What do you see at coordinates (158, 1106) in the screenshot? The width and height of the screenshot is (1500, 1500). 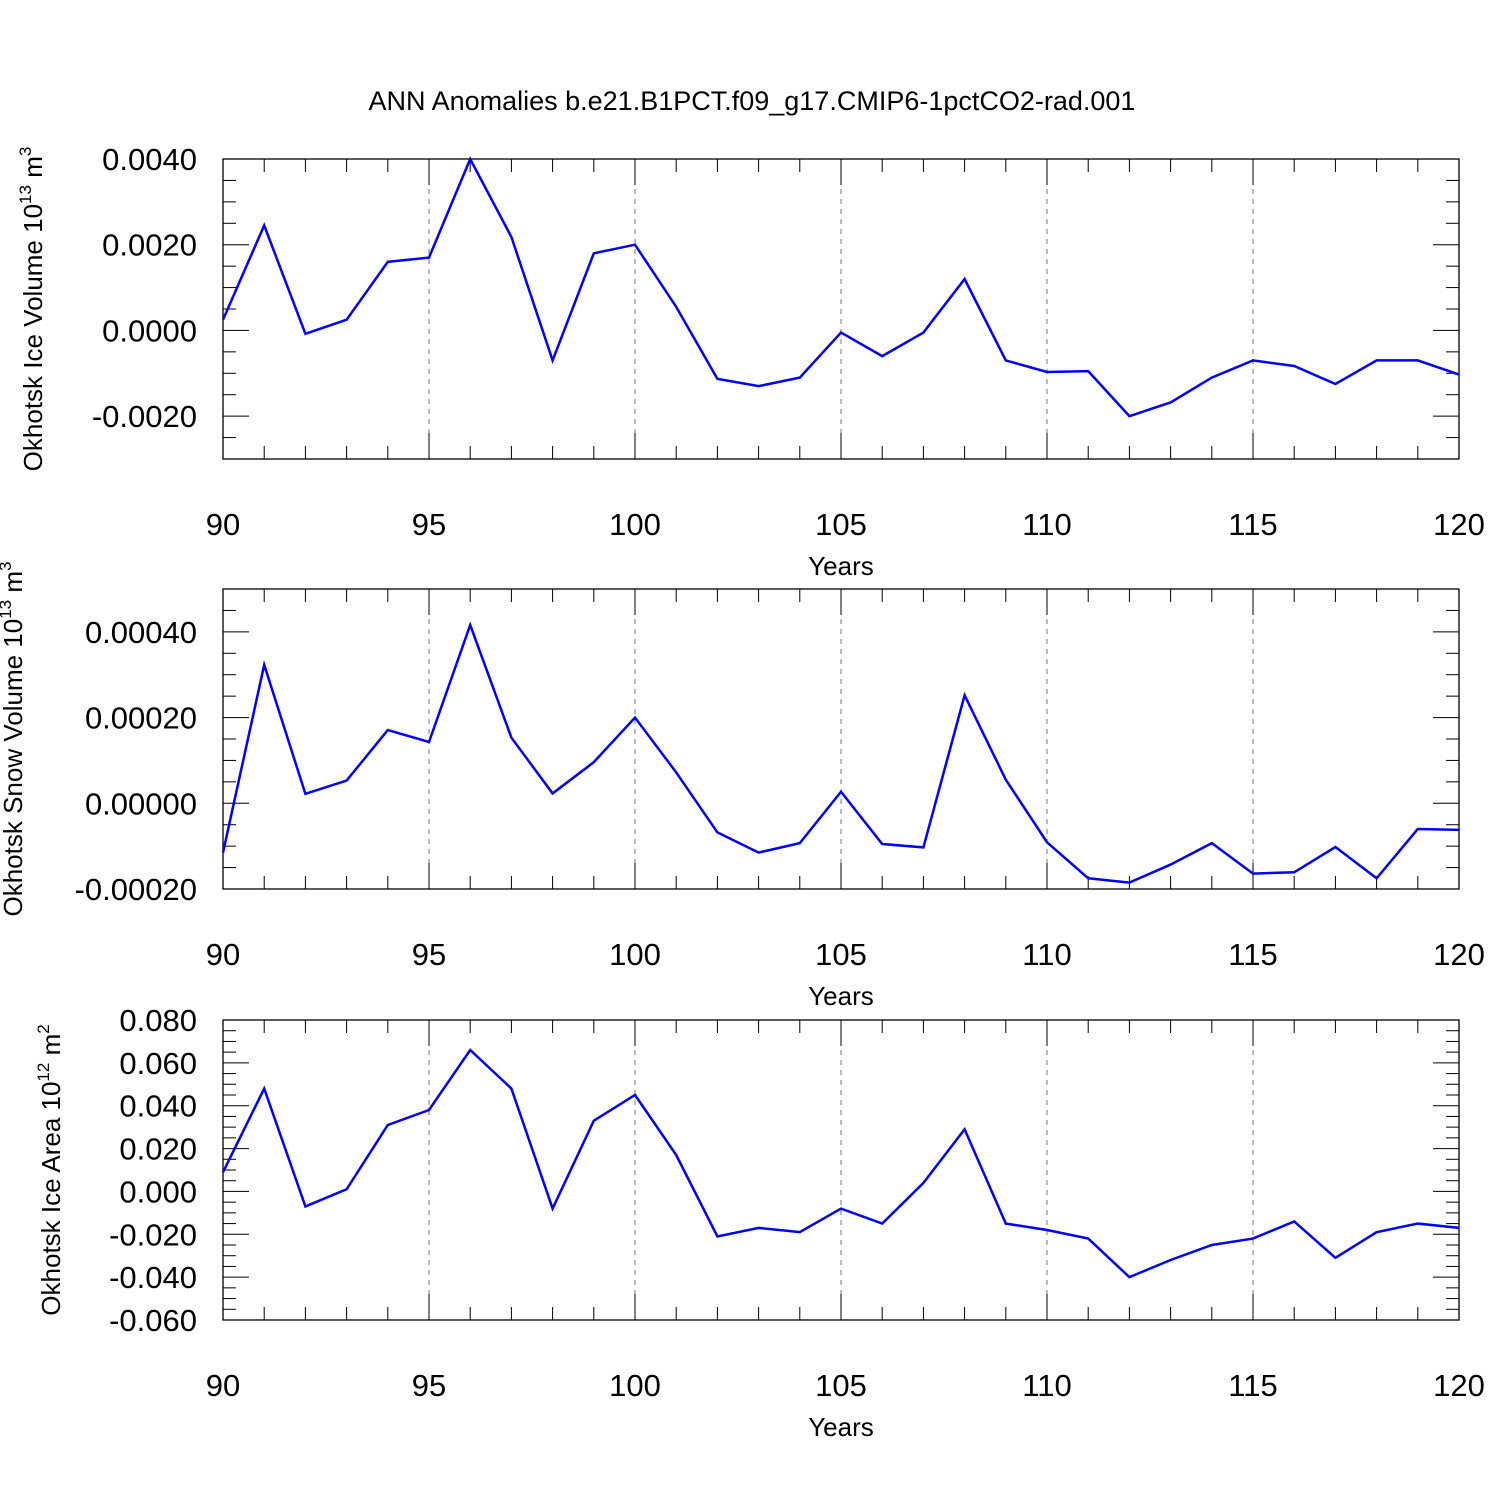 I see `y-tick-label: 0.040` at bounding box center [158, 1106].